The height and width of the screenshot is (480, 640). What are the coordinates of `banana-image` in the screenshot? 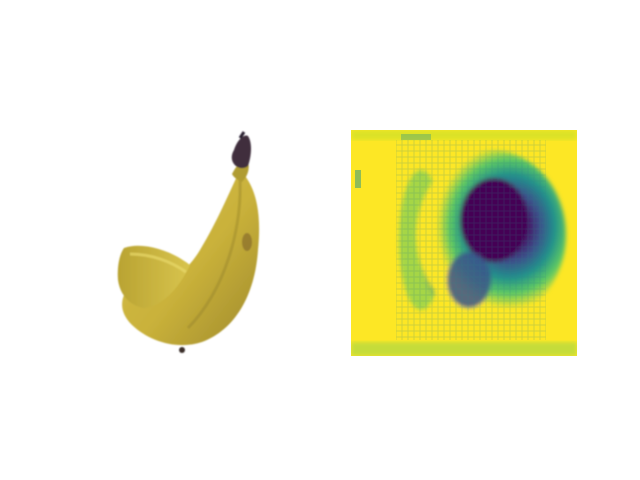 It's located at (188, 242).